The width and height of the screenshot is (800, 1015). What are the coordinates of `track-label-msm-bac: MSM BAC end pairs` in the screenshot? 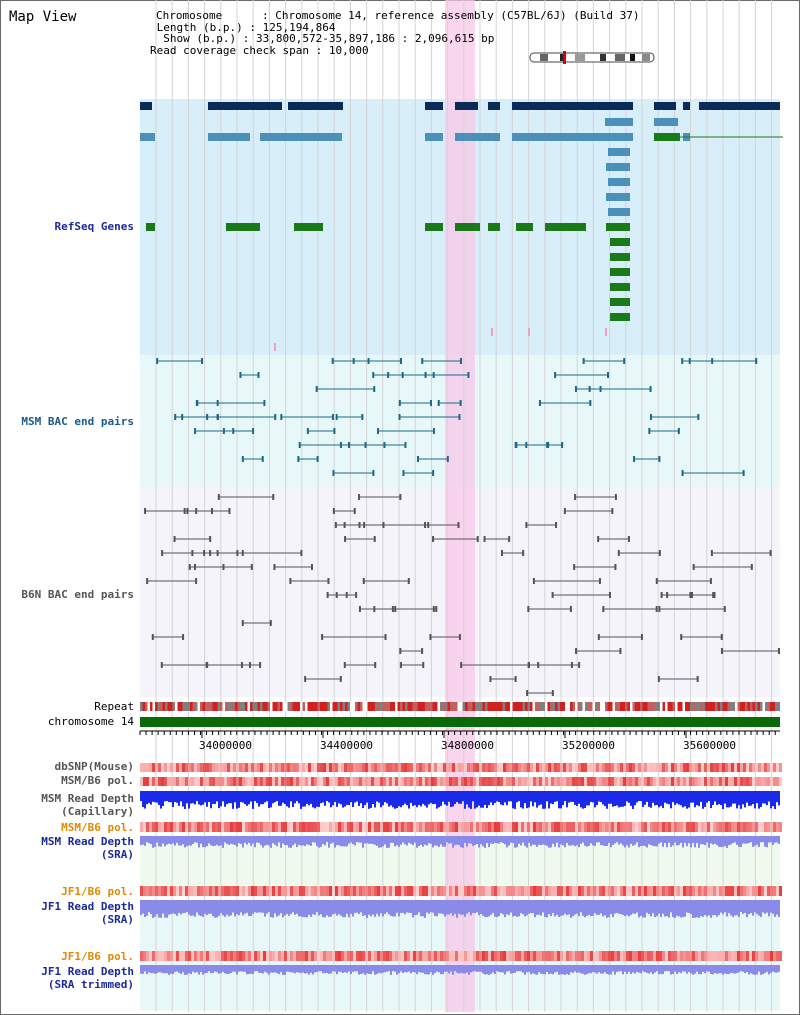 It's located at (77, 421).